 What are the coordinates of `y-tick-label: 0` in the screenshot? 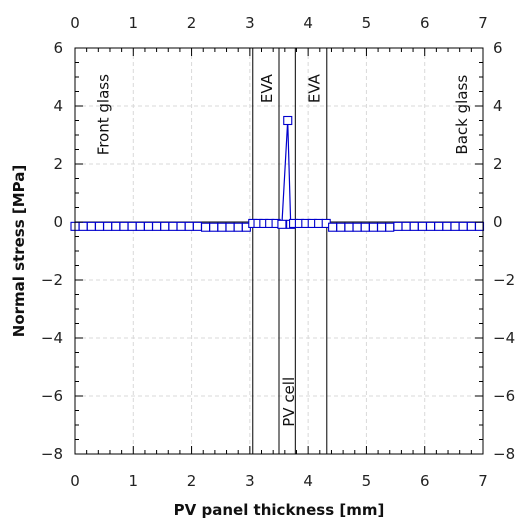 It's located at (58, 222).